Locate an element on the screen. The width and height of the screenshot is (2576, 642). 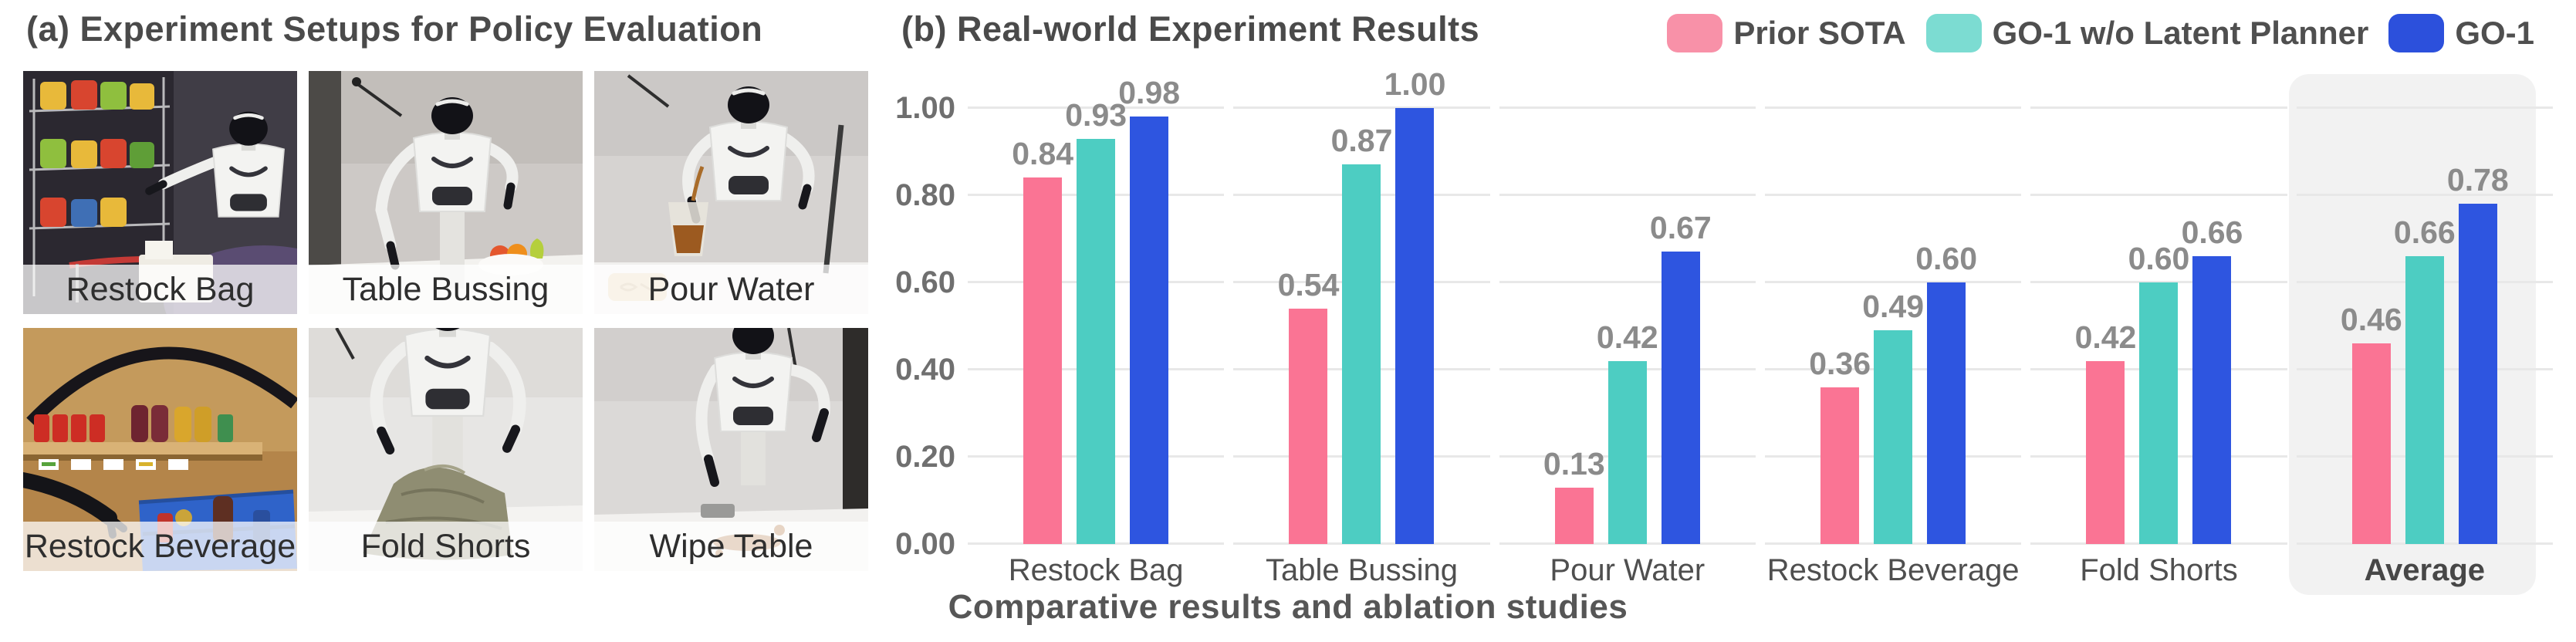
bars-average: 0.46 0.66 0.78 is located at coordinates (2425, 326).